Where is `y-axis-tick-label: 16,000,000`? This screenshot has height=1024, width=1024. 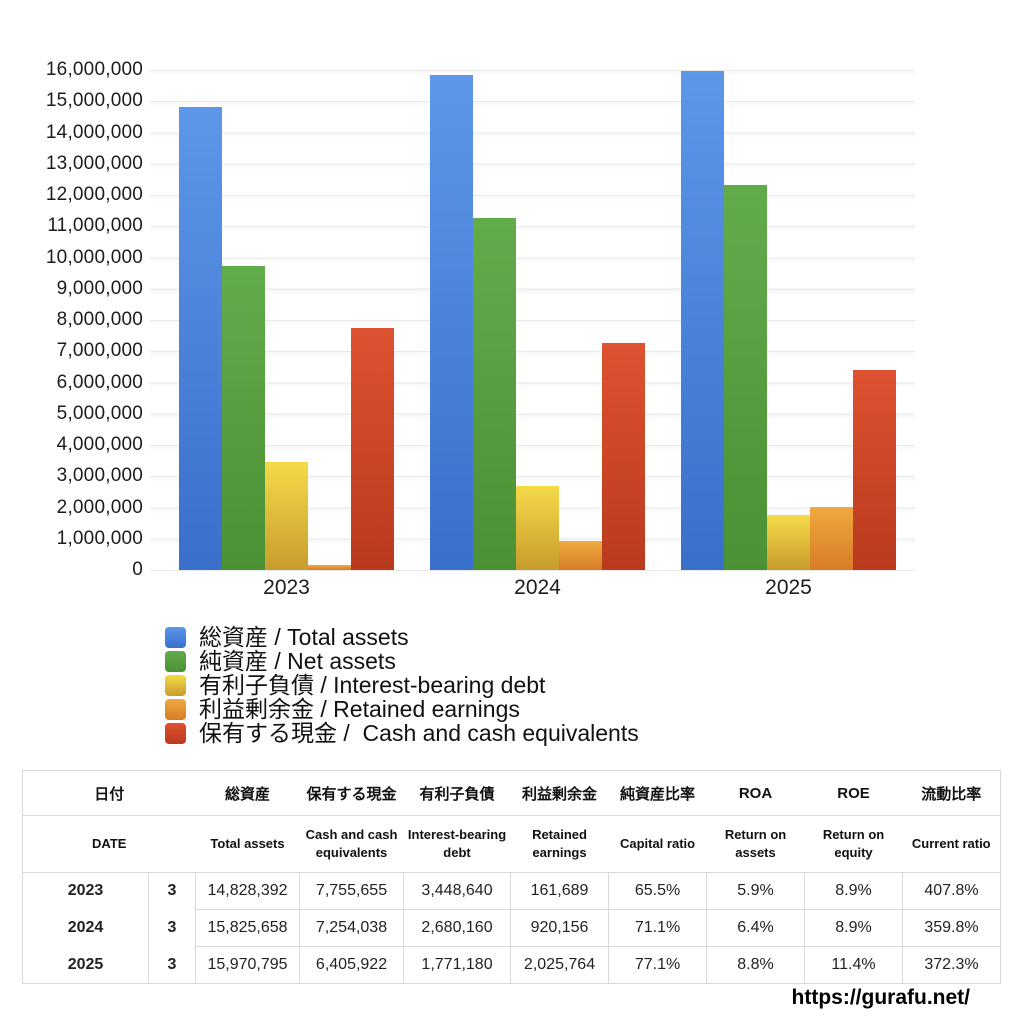
y-axis-tick-label: 16,000,000 is located at coordinates (94, 69).